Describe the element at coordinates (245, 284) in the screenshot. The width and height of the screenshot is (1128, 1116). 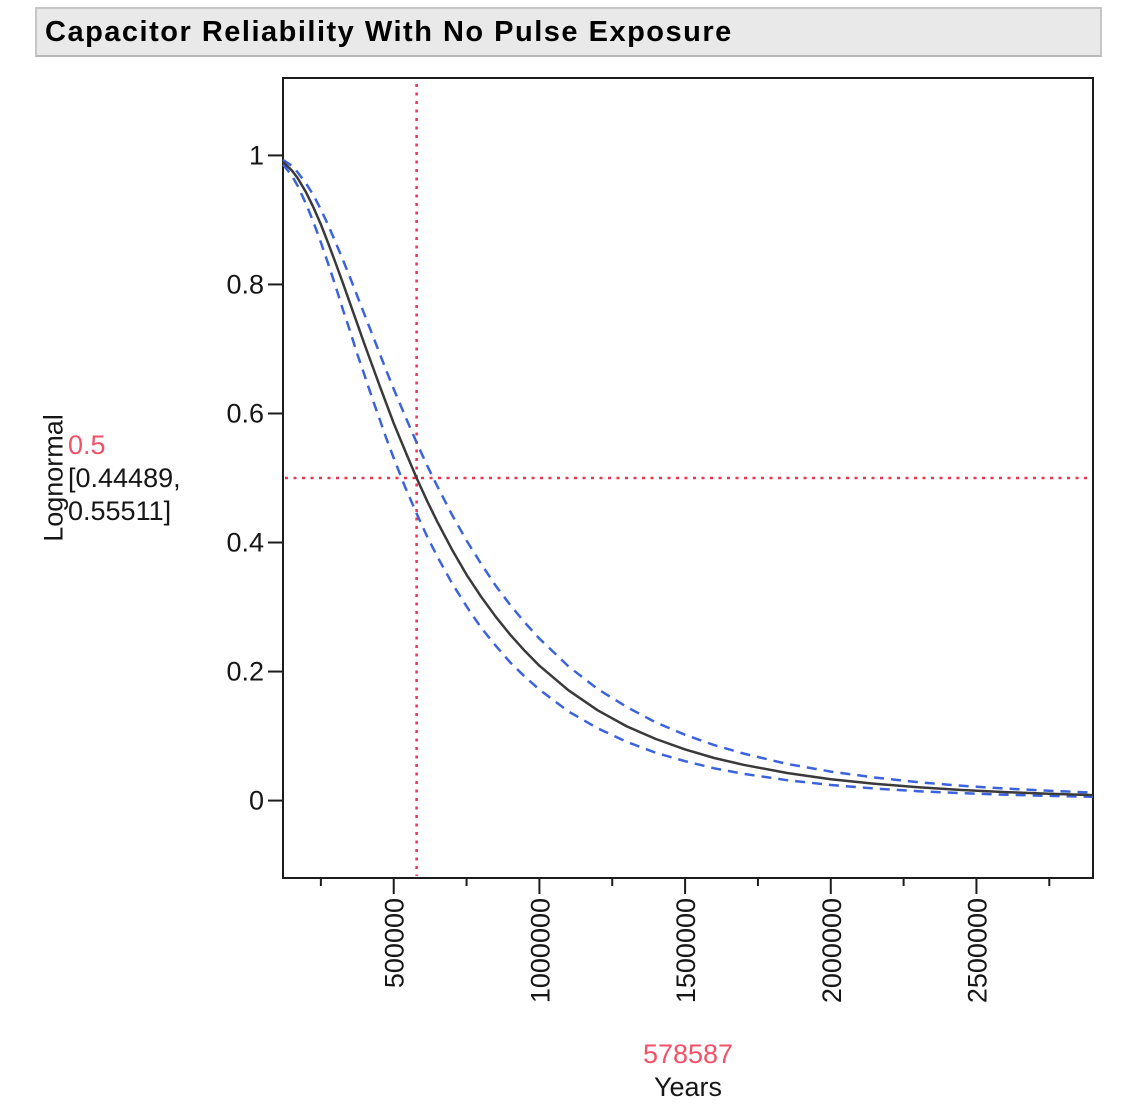
I see `y-tick-label: 0.8` at that location.